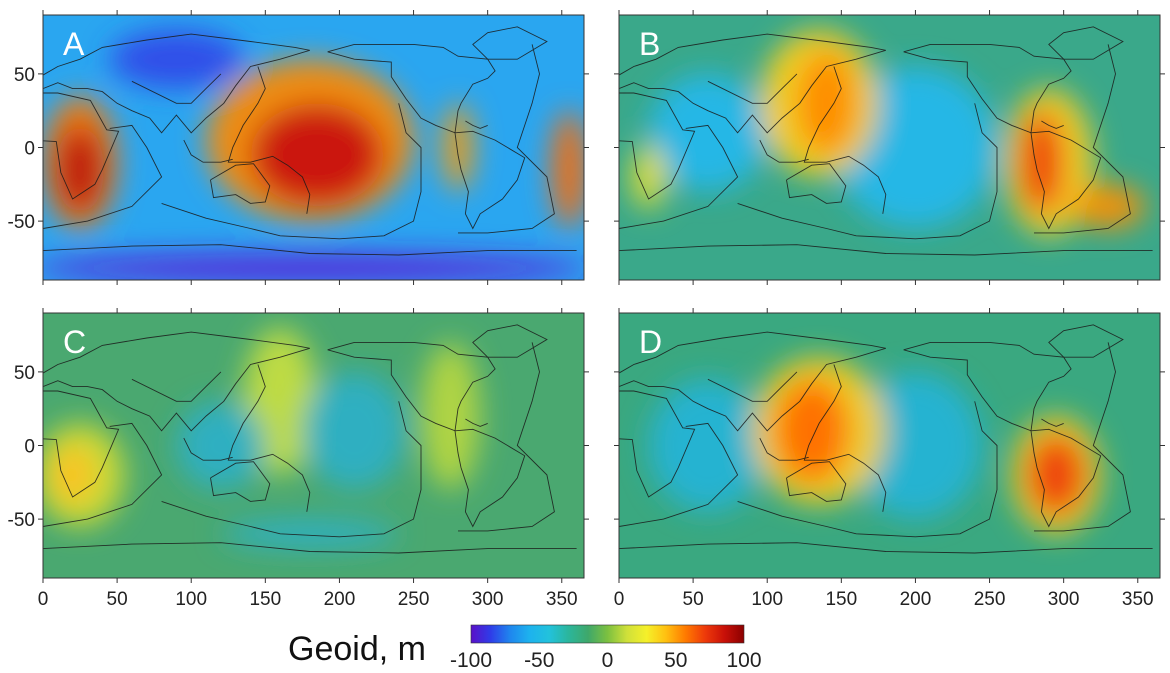 The width and height of the screenshot is (1170, 673). Describe the element at coordinates (607, 634) in the screenshot. I see `colorbar-gradient` at that location.